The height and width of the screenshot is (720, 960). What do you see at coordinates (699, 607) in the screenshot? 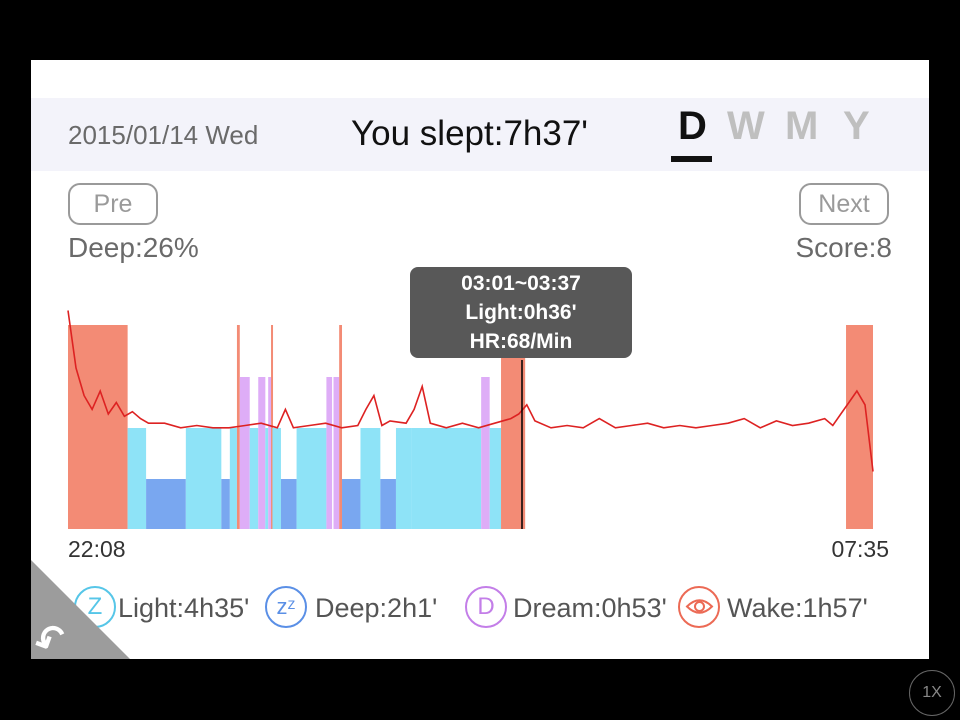
I see `wake-eye-icon` at bounding box center [699, 607].